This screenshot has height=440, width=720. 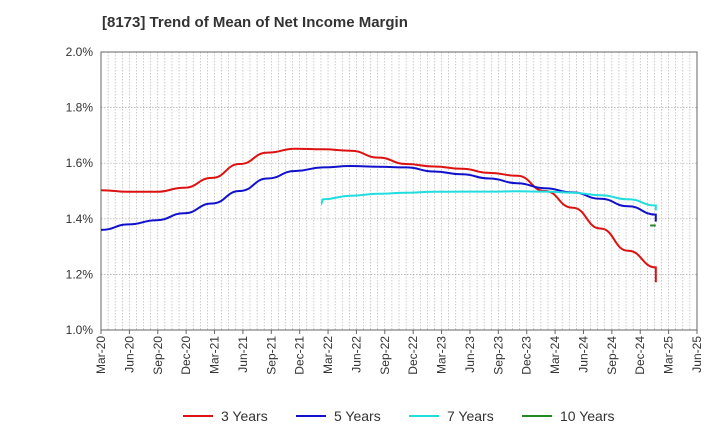 I want to click on x-tick-label: Sep-23, so click(x=498, y=355).